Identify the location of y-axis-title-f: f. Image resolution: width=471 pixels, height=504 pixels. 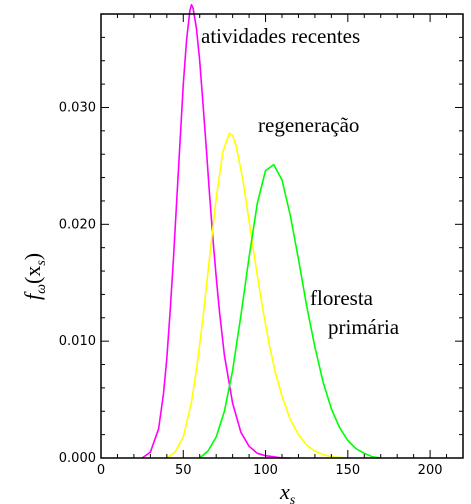
(32, 295).